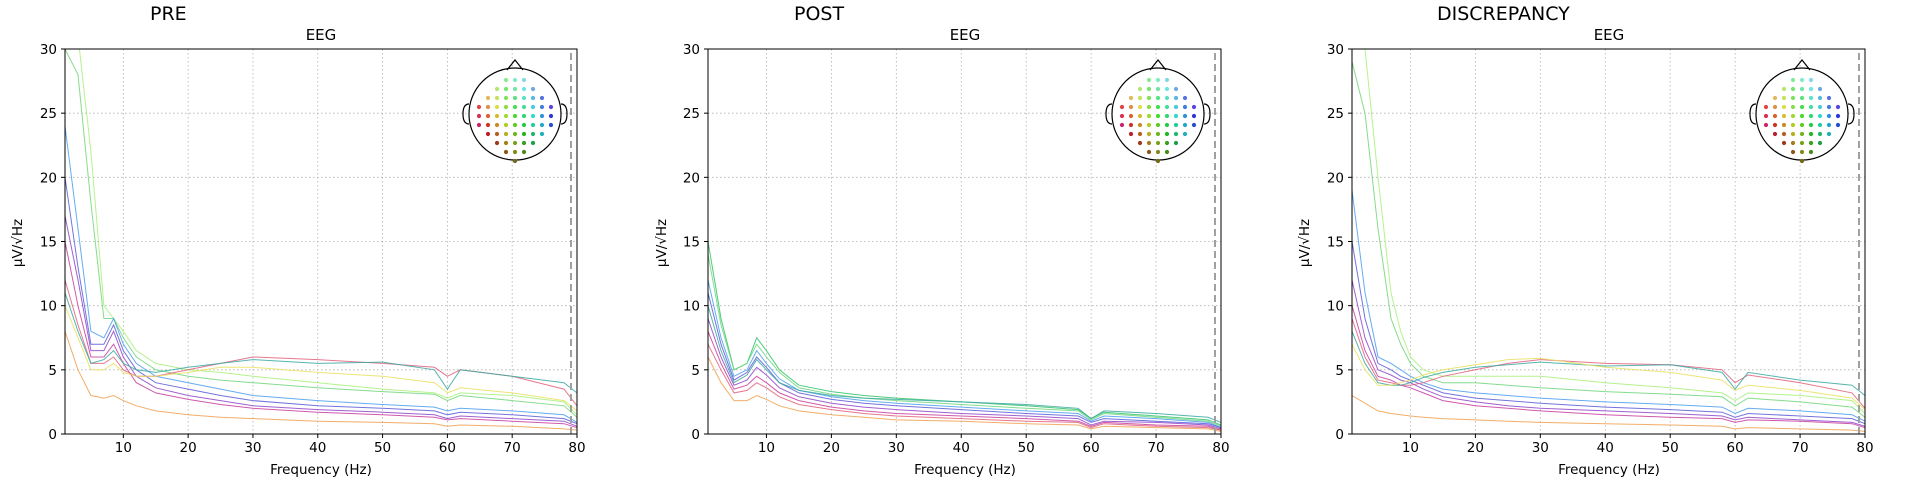  What do you see at coordinates (382, 448) in the screenshot?
I see `x-tick-label: 50` at bounding box center [382, 448].